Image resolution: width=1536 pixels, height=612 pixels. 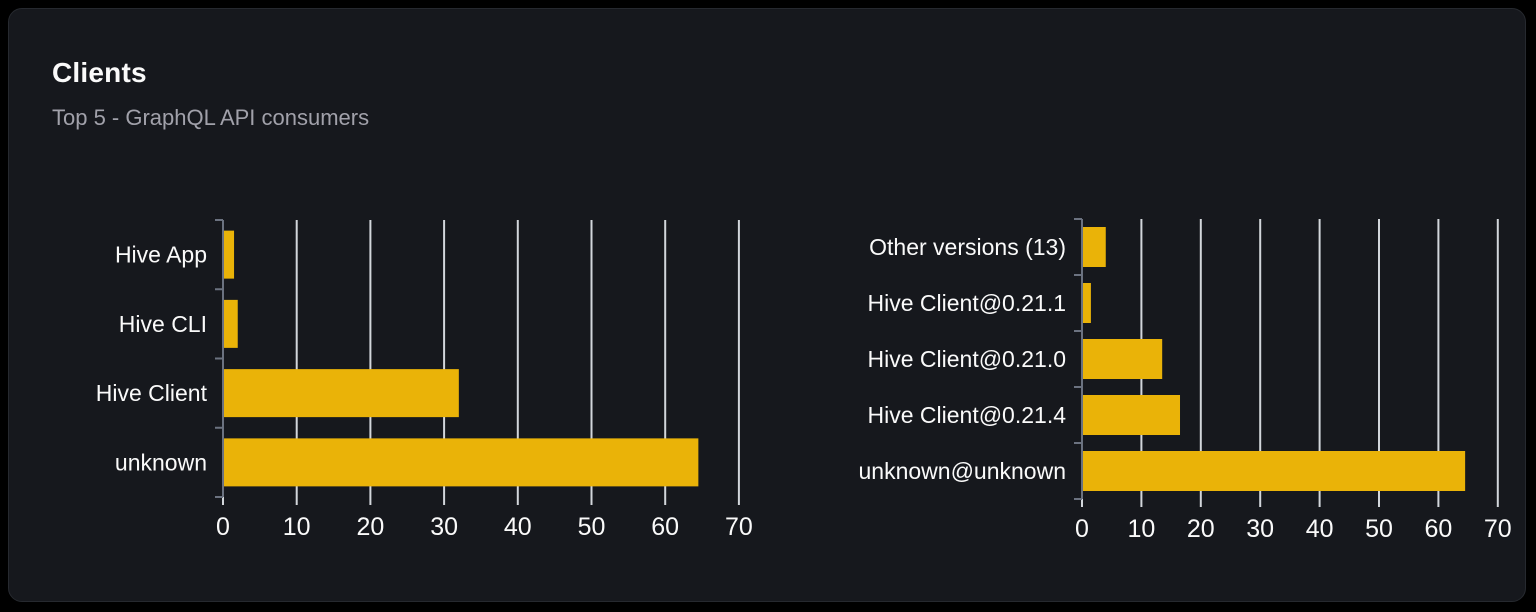 What do you see at coordinates (962, 471) in the screenshot?
I see `category-label-unknown-unknown: unknown@unknown` at bounding box center [962, 471].